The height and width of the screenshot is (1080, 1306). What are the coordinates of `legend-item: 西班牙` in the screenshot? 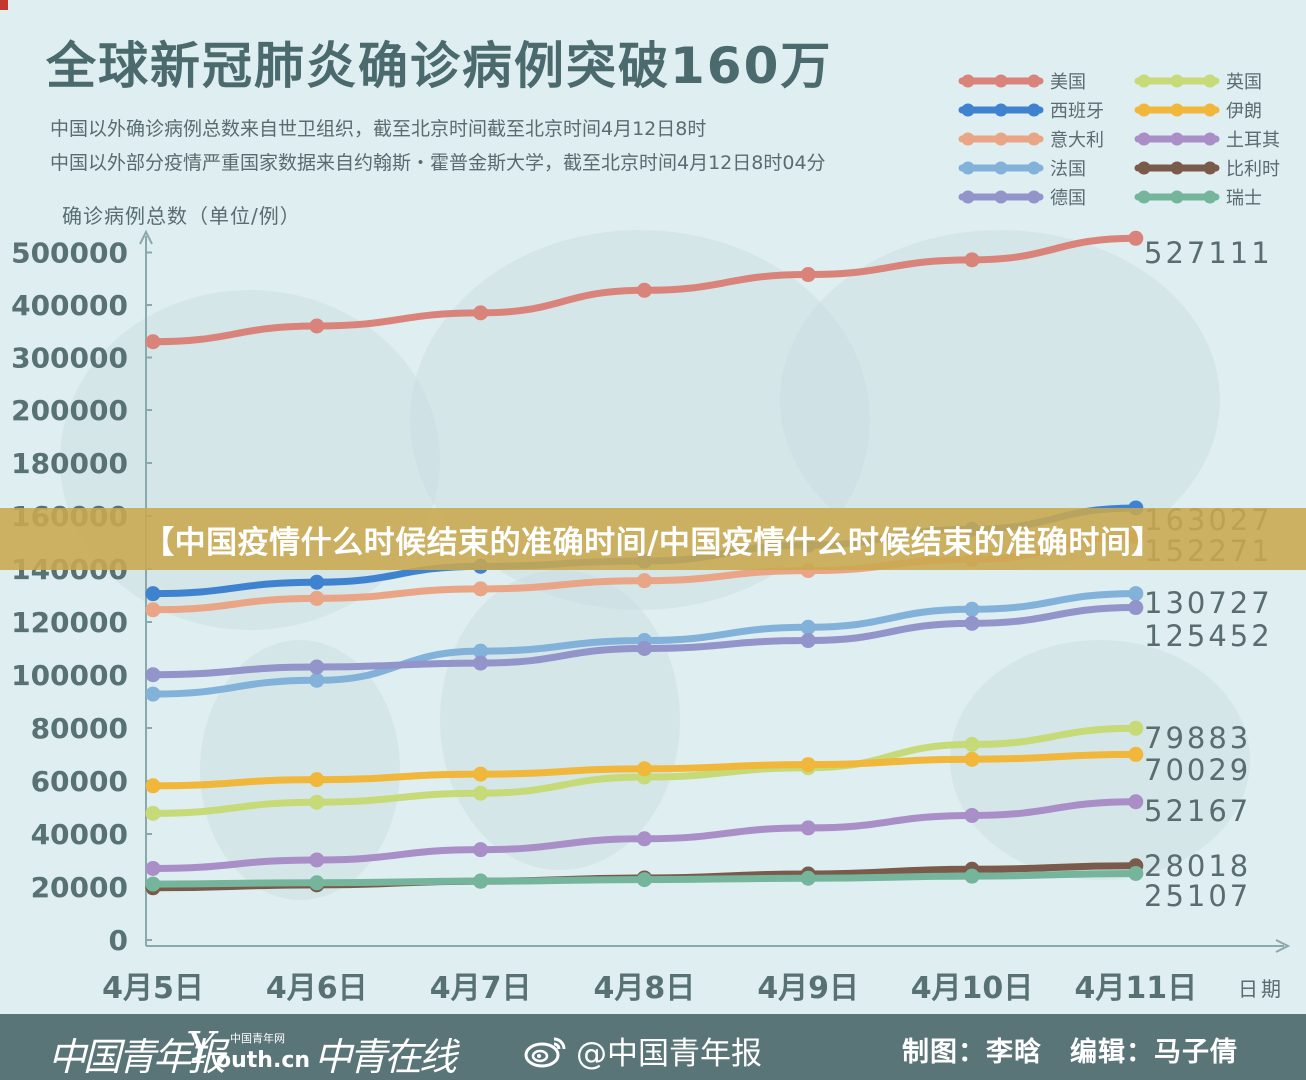 It's located at (1031, 110).